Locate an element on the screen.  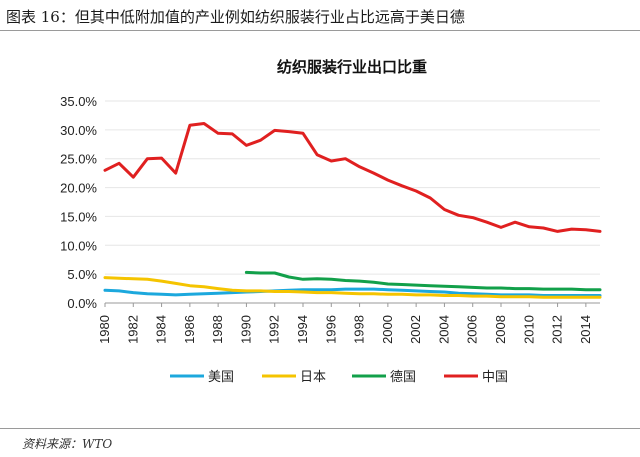
x-tick-label: 2004 is located at coordinates (443, 329).